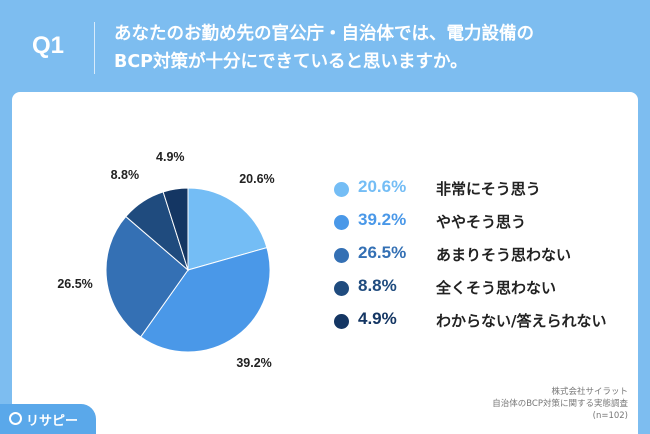  I want to click on legend-label: ややそう思う, so click(481, 222).